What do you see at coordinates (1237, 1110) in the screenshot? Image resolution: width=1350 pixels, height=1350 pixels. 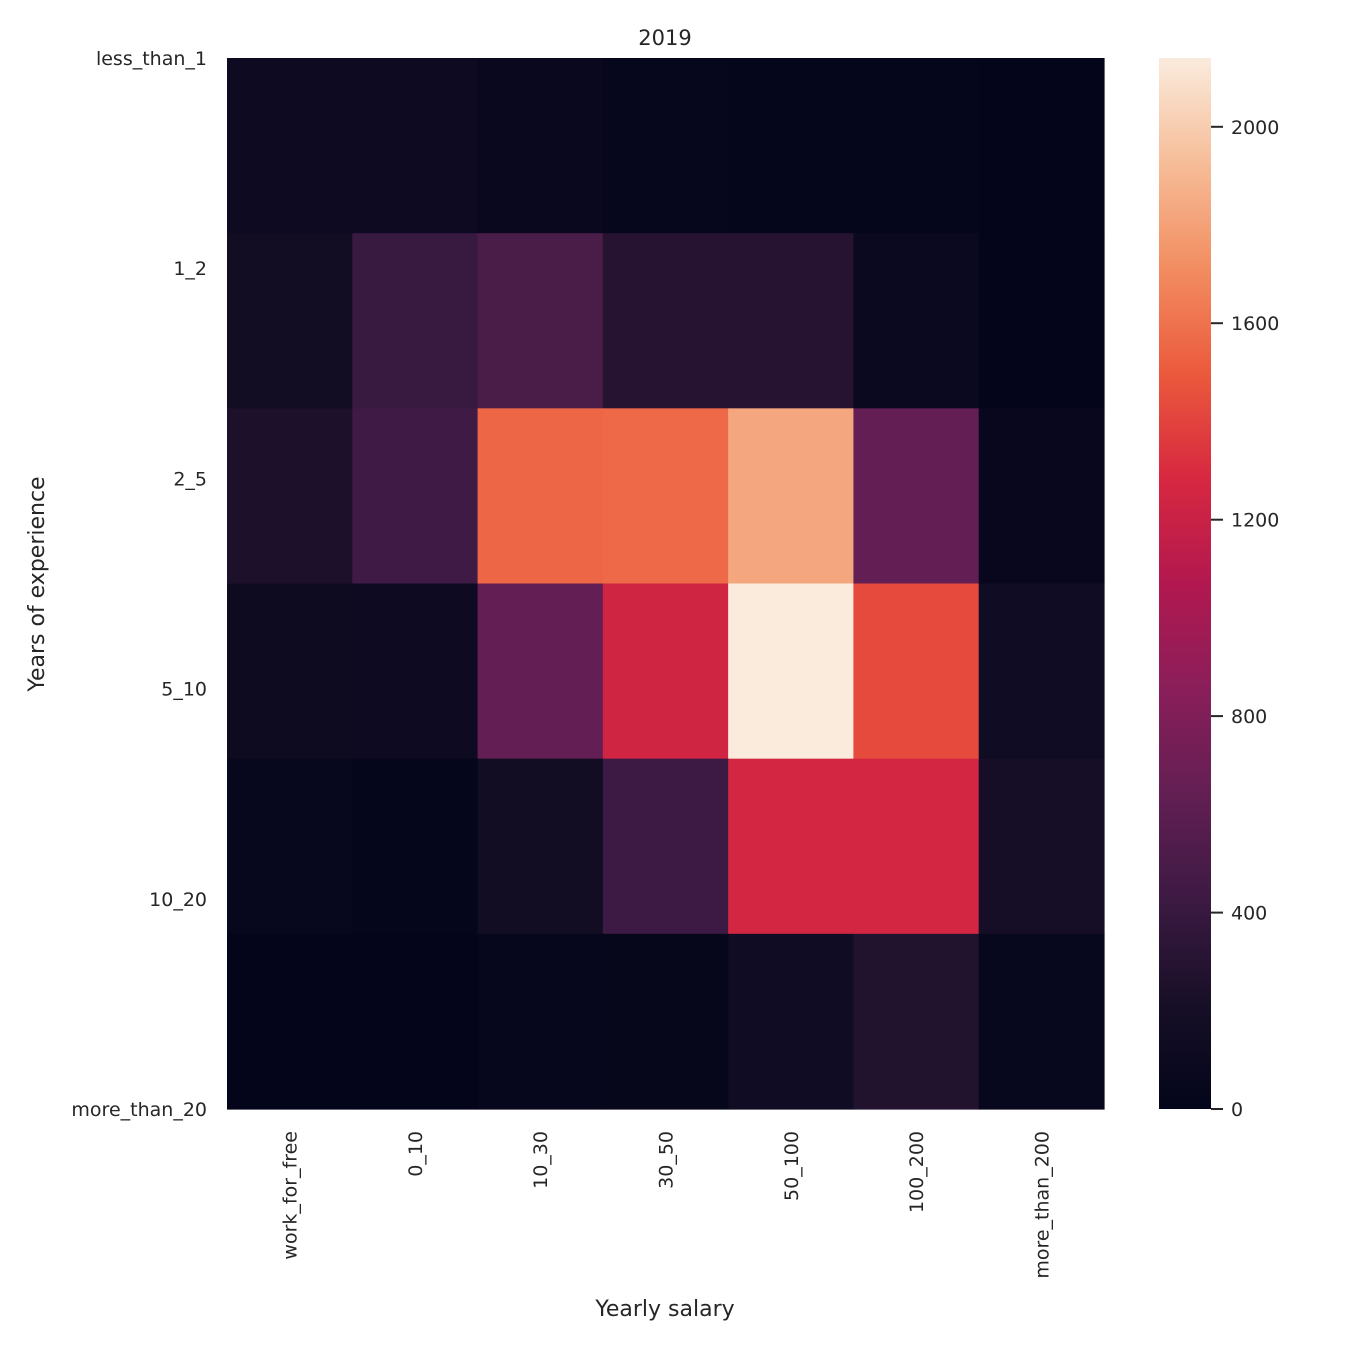 I see `colorbar-tick-label: 0` at bounding box center [1237, 1110].